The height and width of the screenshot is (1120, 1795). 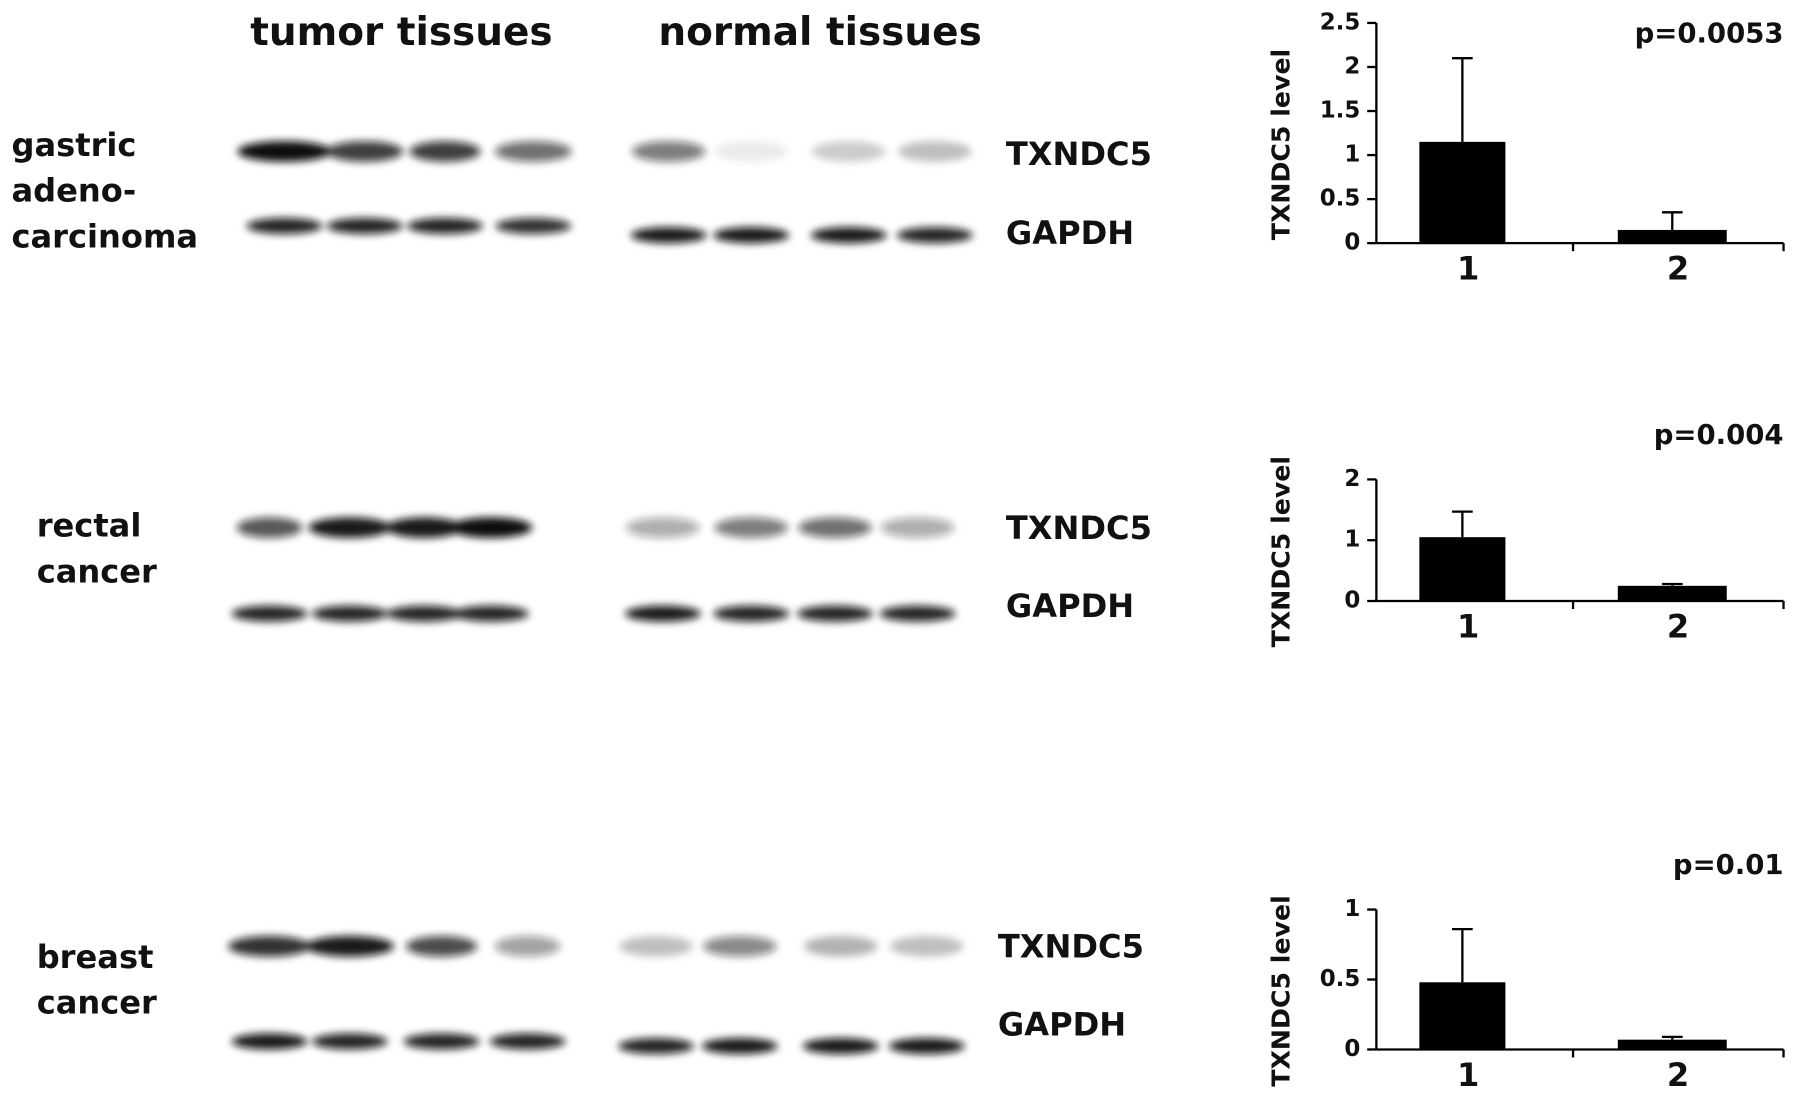 What do you see at coordinates (1340, 22) in the screenshot?
I see `y-tick-label: 2.5` at bounding box center [1340, 22].